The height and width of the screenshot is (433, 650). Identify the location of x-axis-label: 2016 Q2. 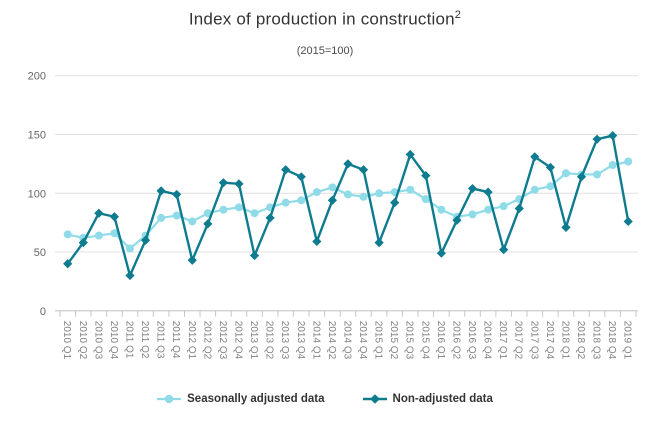
(455, 340).